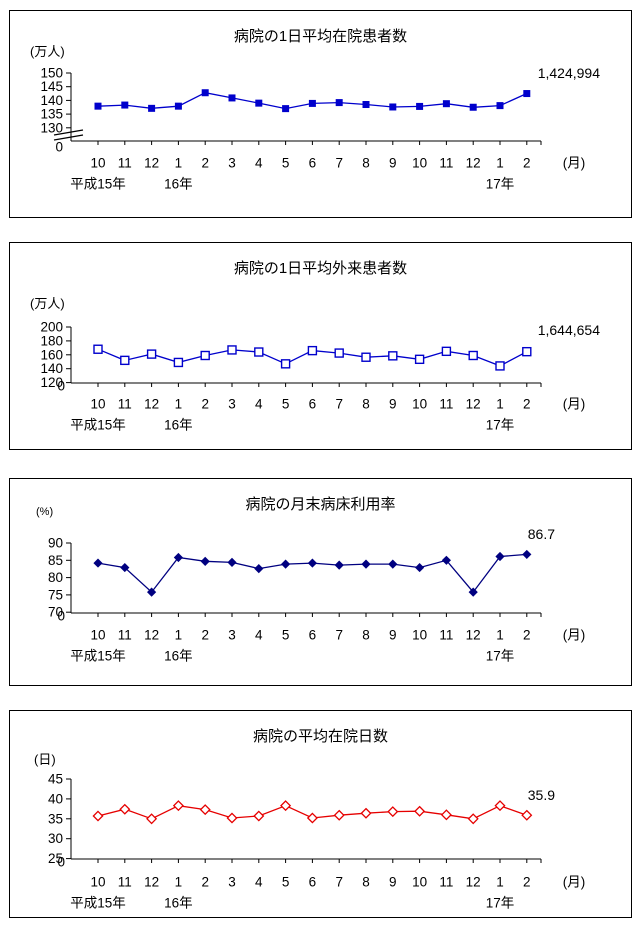  What do you see at coordinates (51, 127) in the screenshot?
I see `y-tick-label: 130` at bounding box center [51, 127].